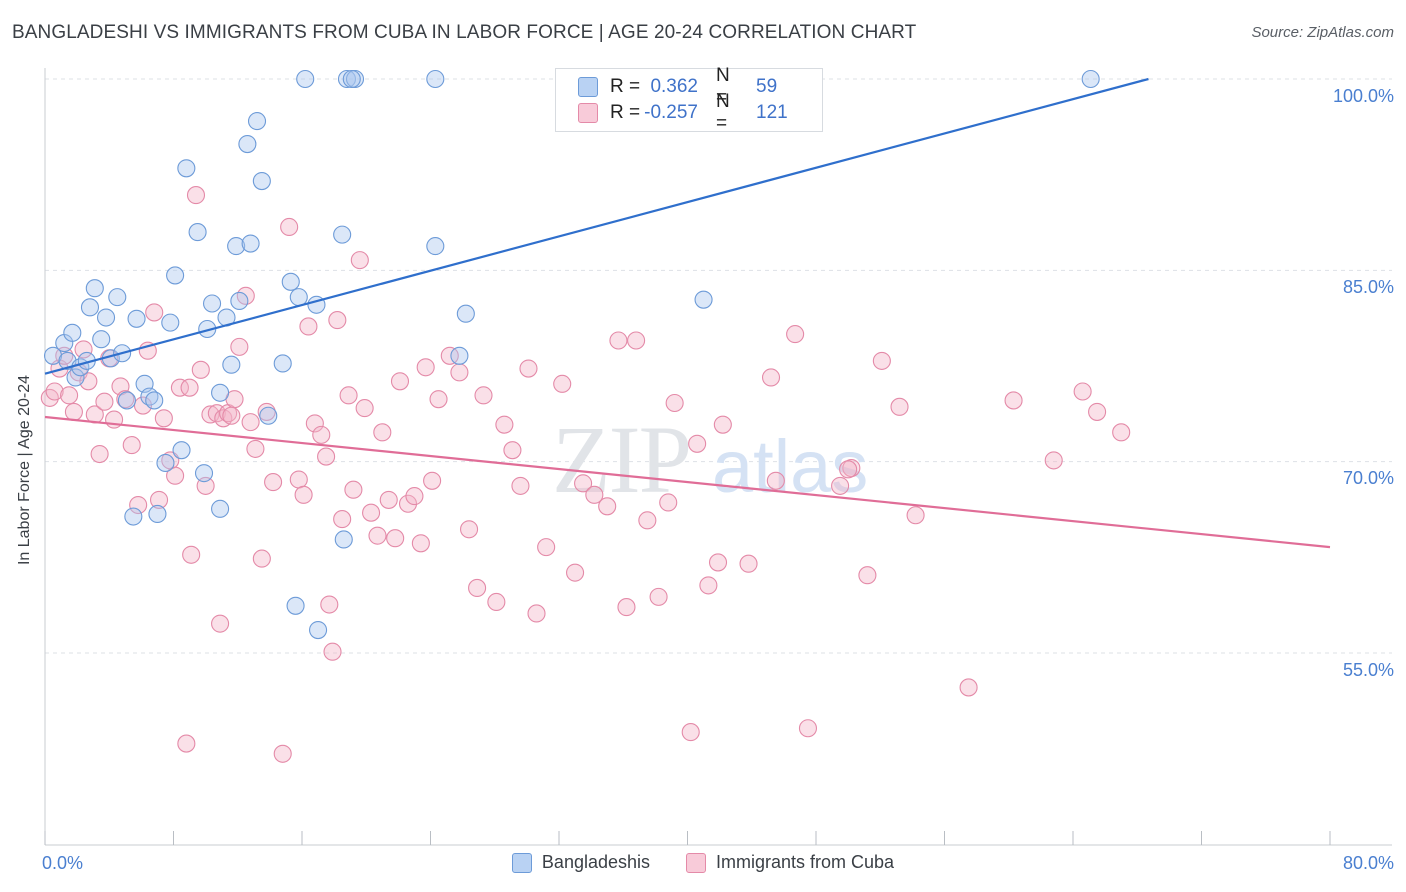  What do you see at coordinates (767, 86) in the screenshot?
I see `legend-n-value-blue: 59` at bounding box center [767, 86].